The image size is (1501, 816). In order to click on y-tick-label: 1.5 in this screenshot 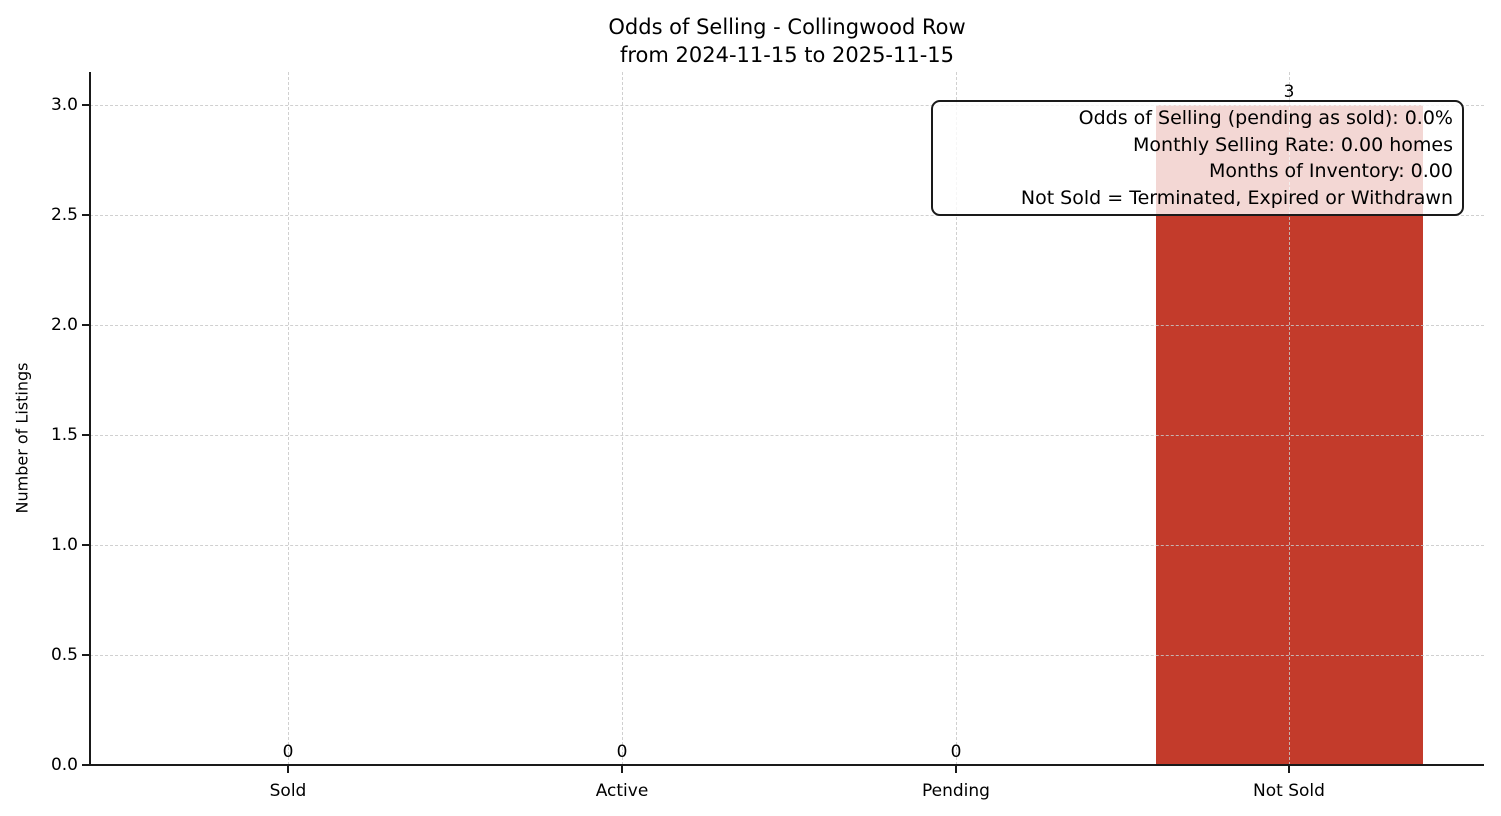, I will do `click(64, 435)`.